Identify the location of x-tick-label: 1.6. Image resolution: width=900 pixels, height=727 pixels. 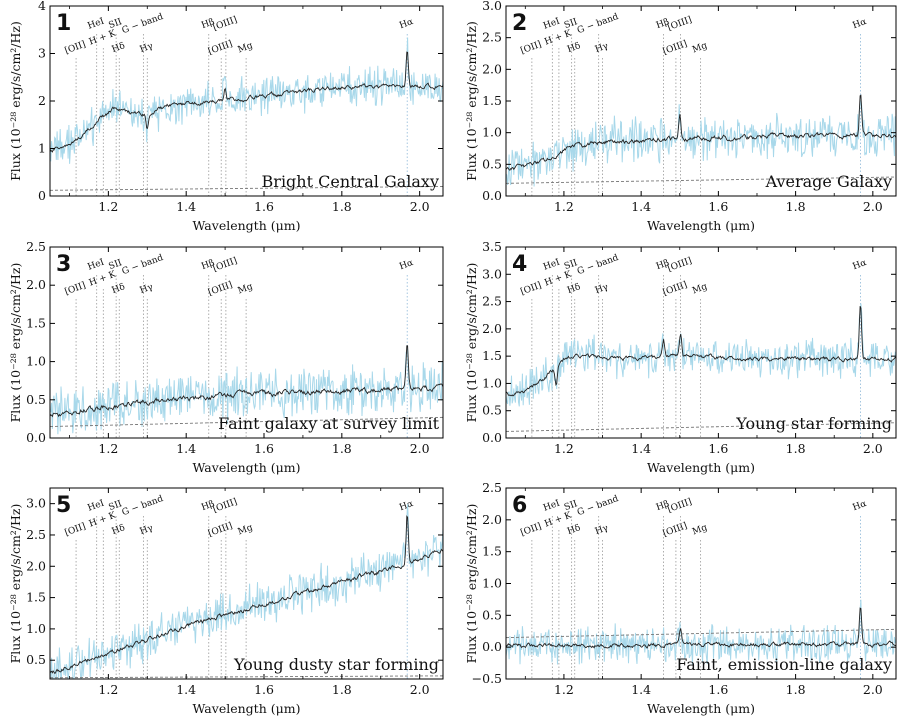
(718, 689).